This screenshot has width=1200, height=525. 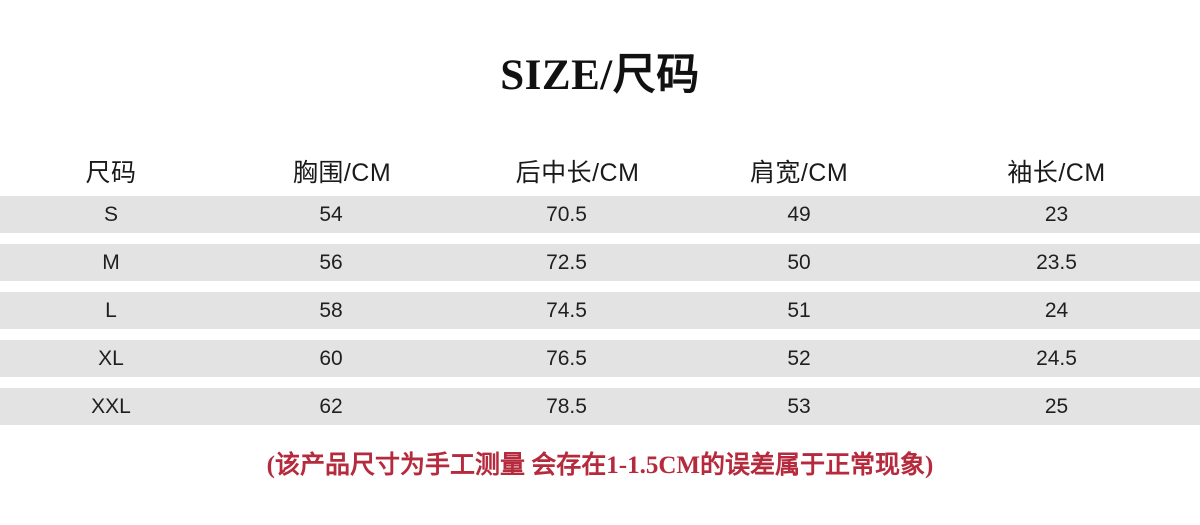 I want to click on cell-bust: 54, so click(x=331, y=214).